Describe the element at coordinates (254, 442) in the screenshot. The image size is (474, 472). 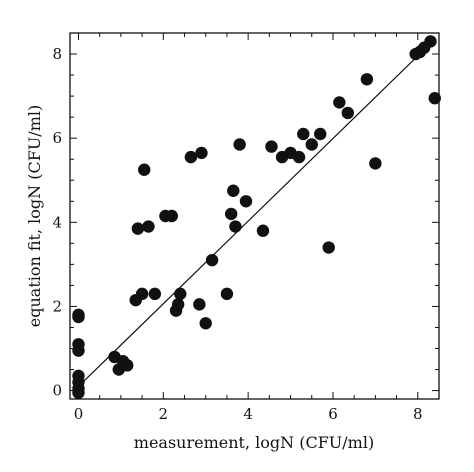
I see `x-axis-title: measurement, logN (CFU/ml)` at that location.